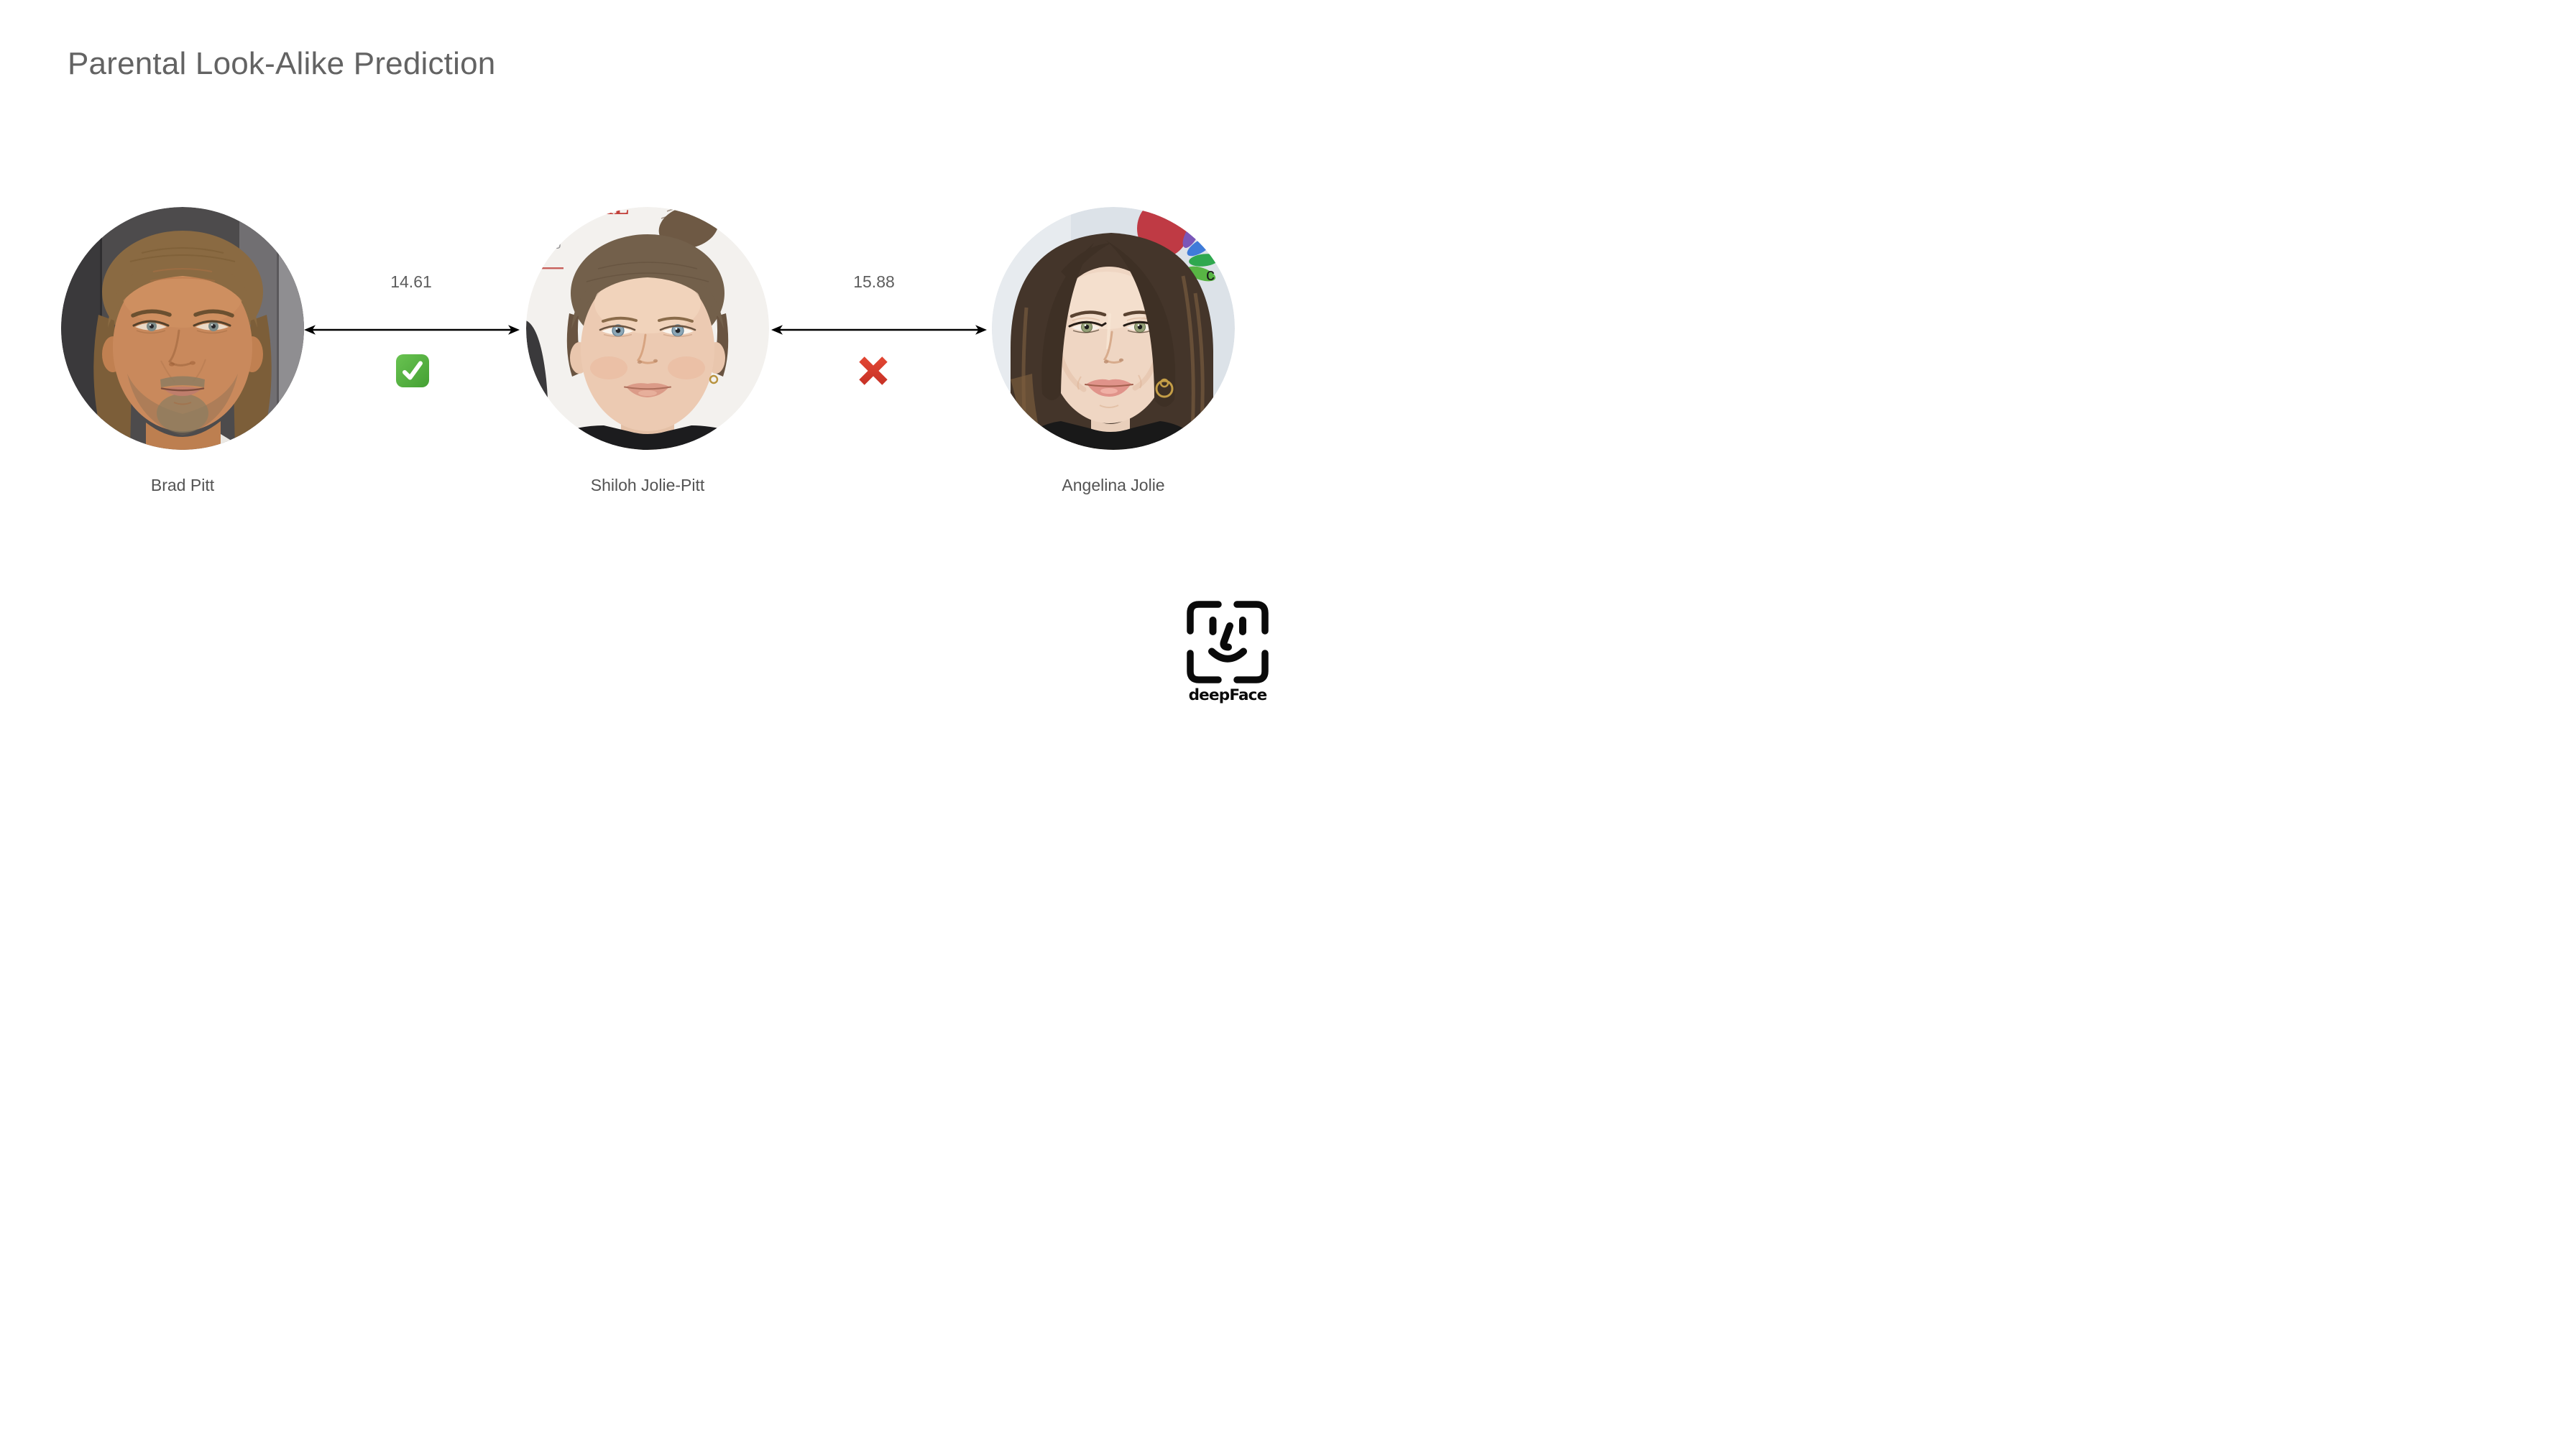  I want to click on distance-value-brad-shiloh: 14.61, so click(411, 281).